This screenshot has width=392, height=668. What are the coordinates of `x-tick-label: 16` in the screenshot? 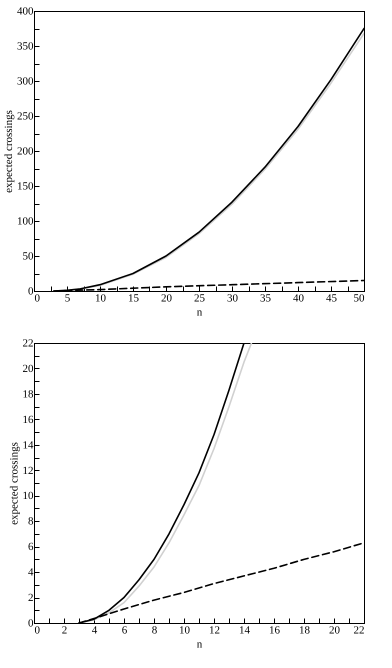 It's located at (274, 630).